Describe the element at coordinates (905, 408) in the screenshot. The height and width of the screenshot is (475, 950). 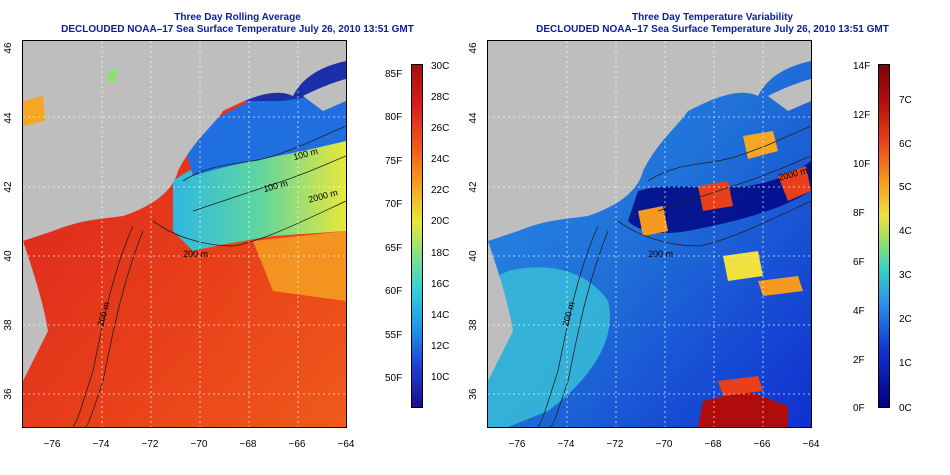
I see `colorbar-label-c: 0C` at that location.